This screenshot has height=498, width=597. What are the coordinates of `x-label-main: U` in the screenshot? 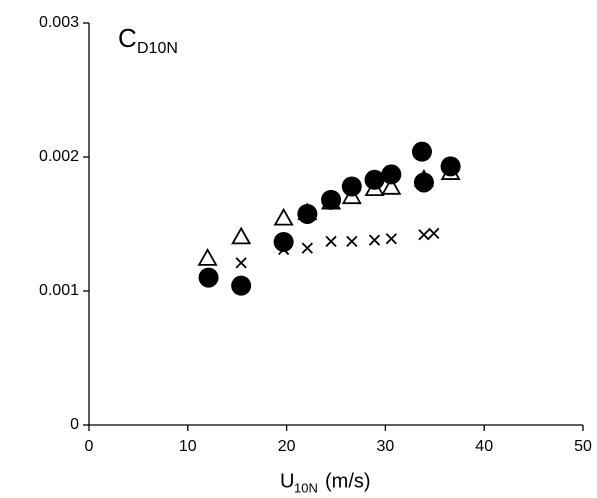 It's located at (287, 481).